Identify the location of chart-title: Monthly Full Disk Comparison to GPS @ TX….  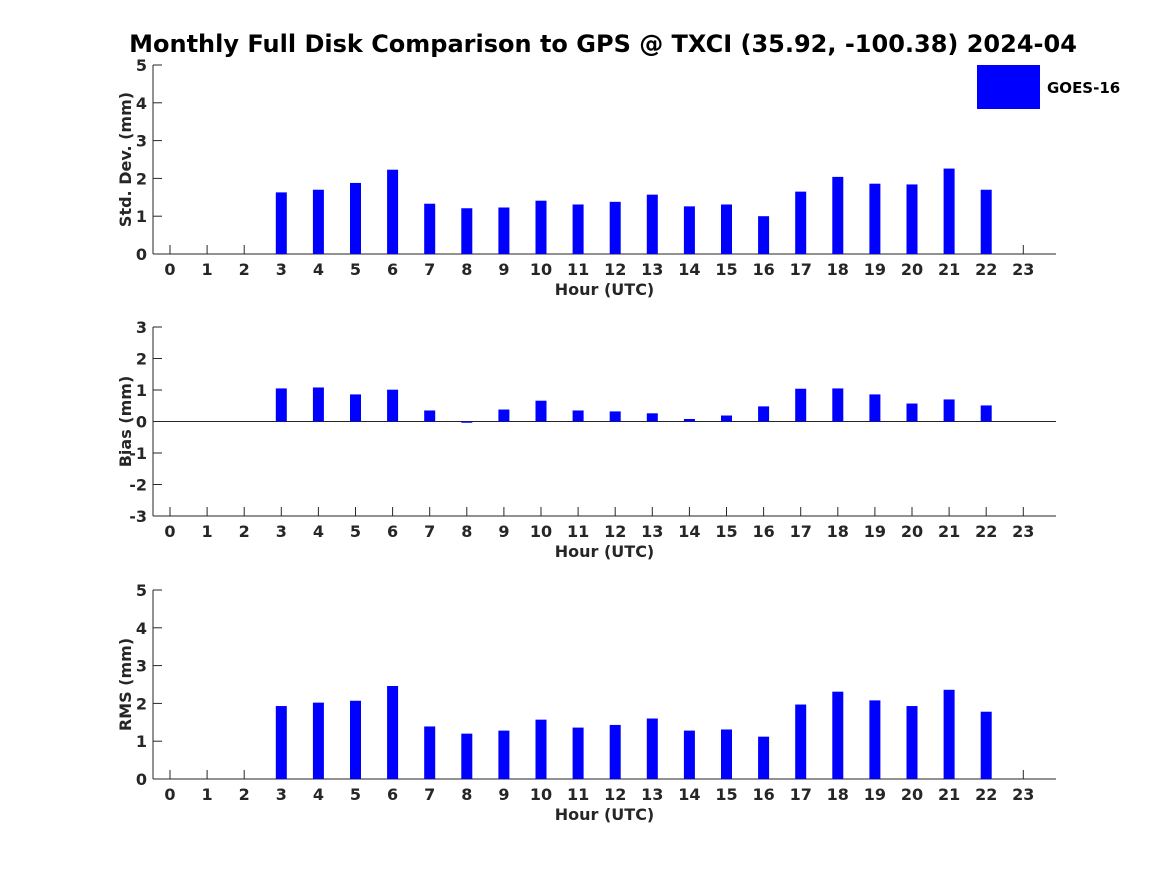
(603, 44).